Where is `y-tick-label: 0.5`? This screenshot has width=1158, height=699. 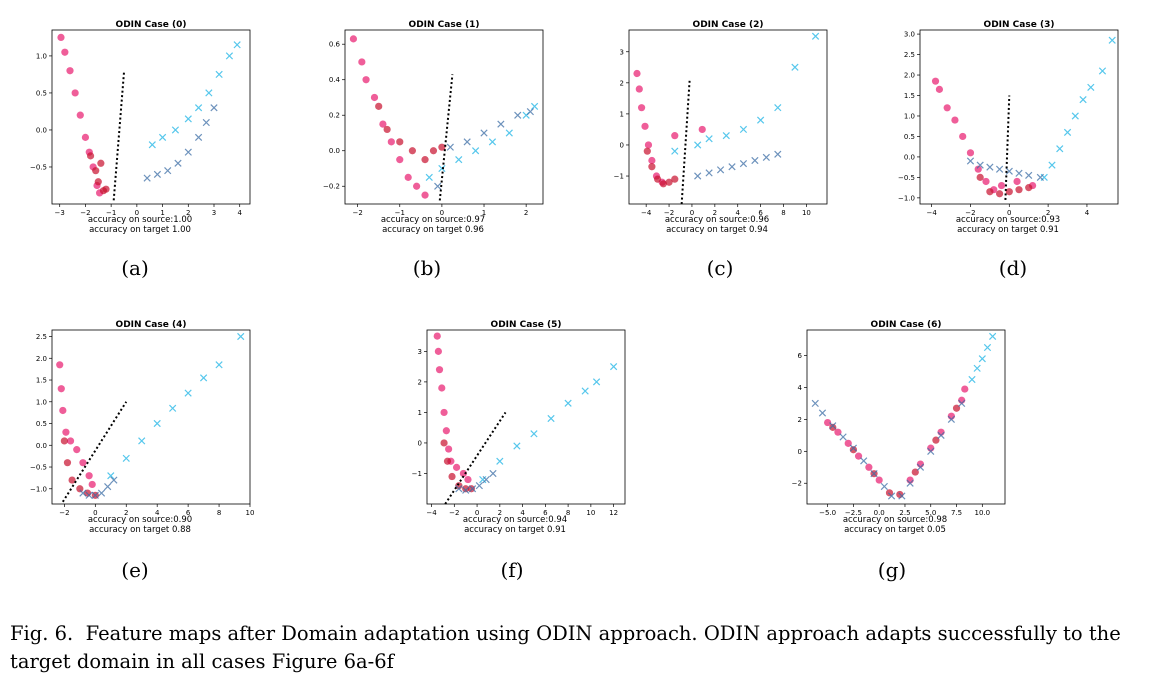
y-tick-label: 0.5 is located at coordinates (41, 424).